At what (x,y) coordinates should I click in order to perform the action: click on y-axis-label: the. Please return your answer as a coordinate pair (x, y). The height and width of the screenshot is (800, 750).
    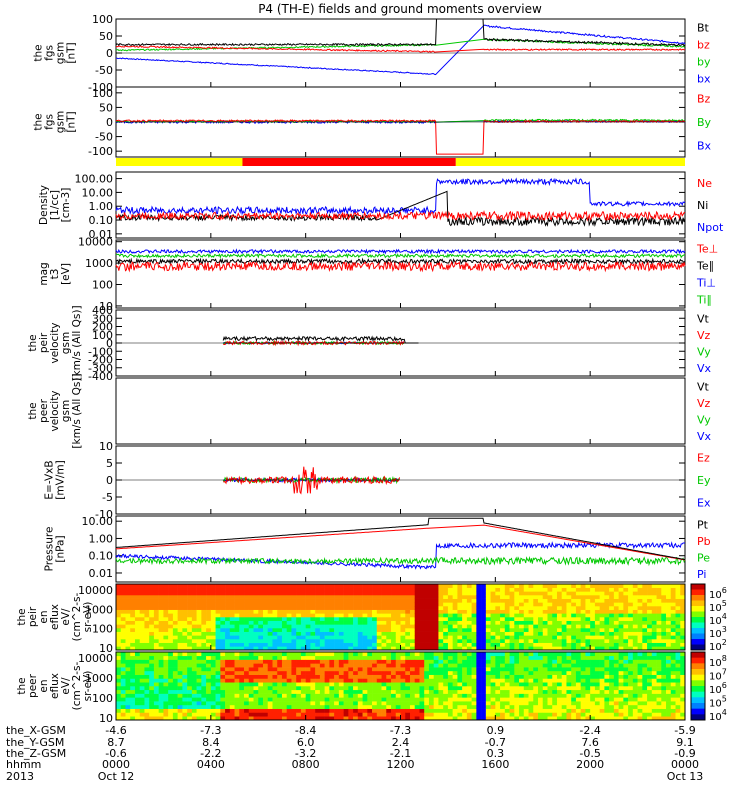
    Looking at the image, I should click on (33, 342).